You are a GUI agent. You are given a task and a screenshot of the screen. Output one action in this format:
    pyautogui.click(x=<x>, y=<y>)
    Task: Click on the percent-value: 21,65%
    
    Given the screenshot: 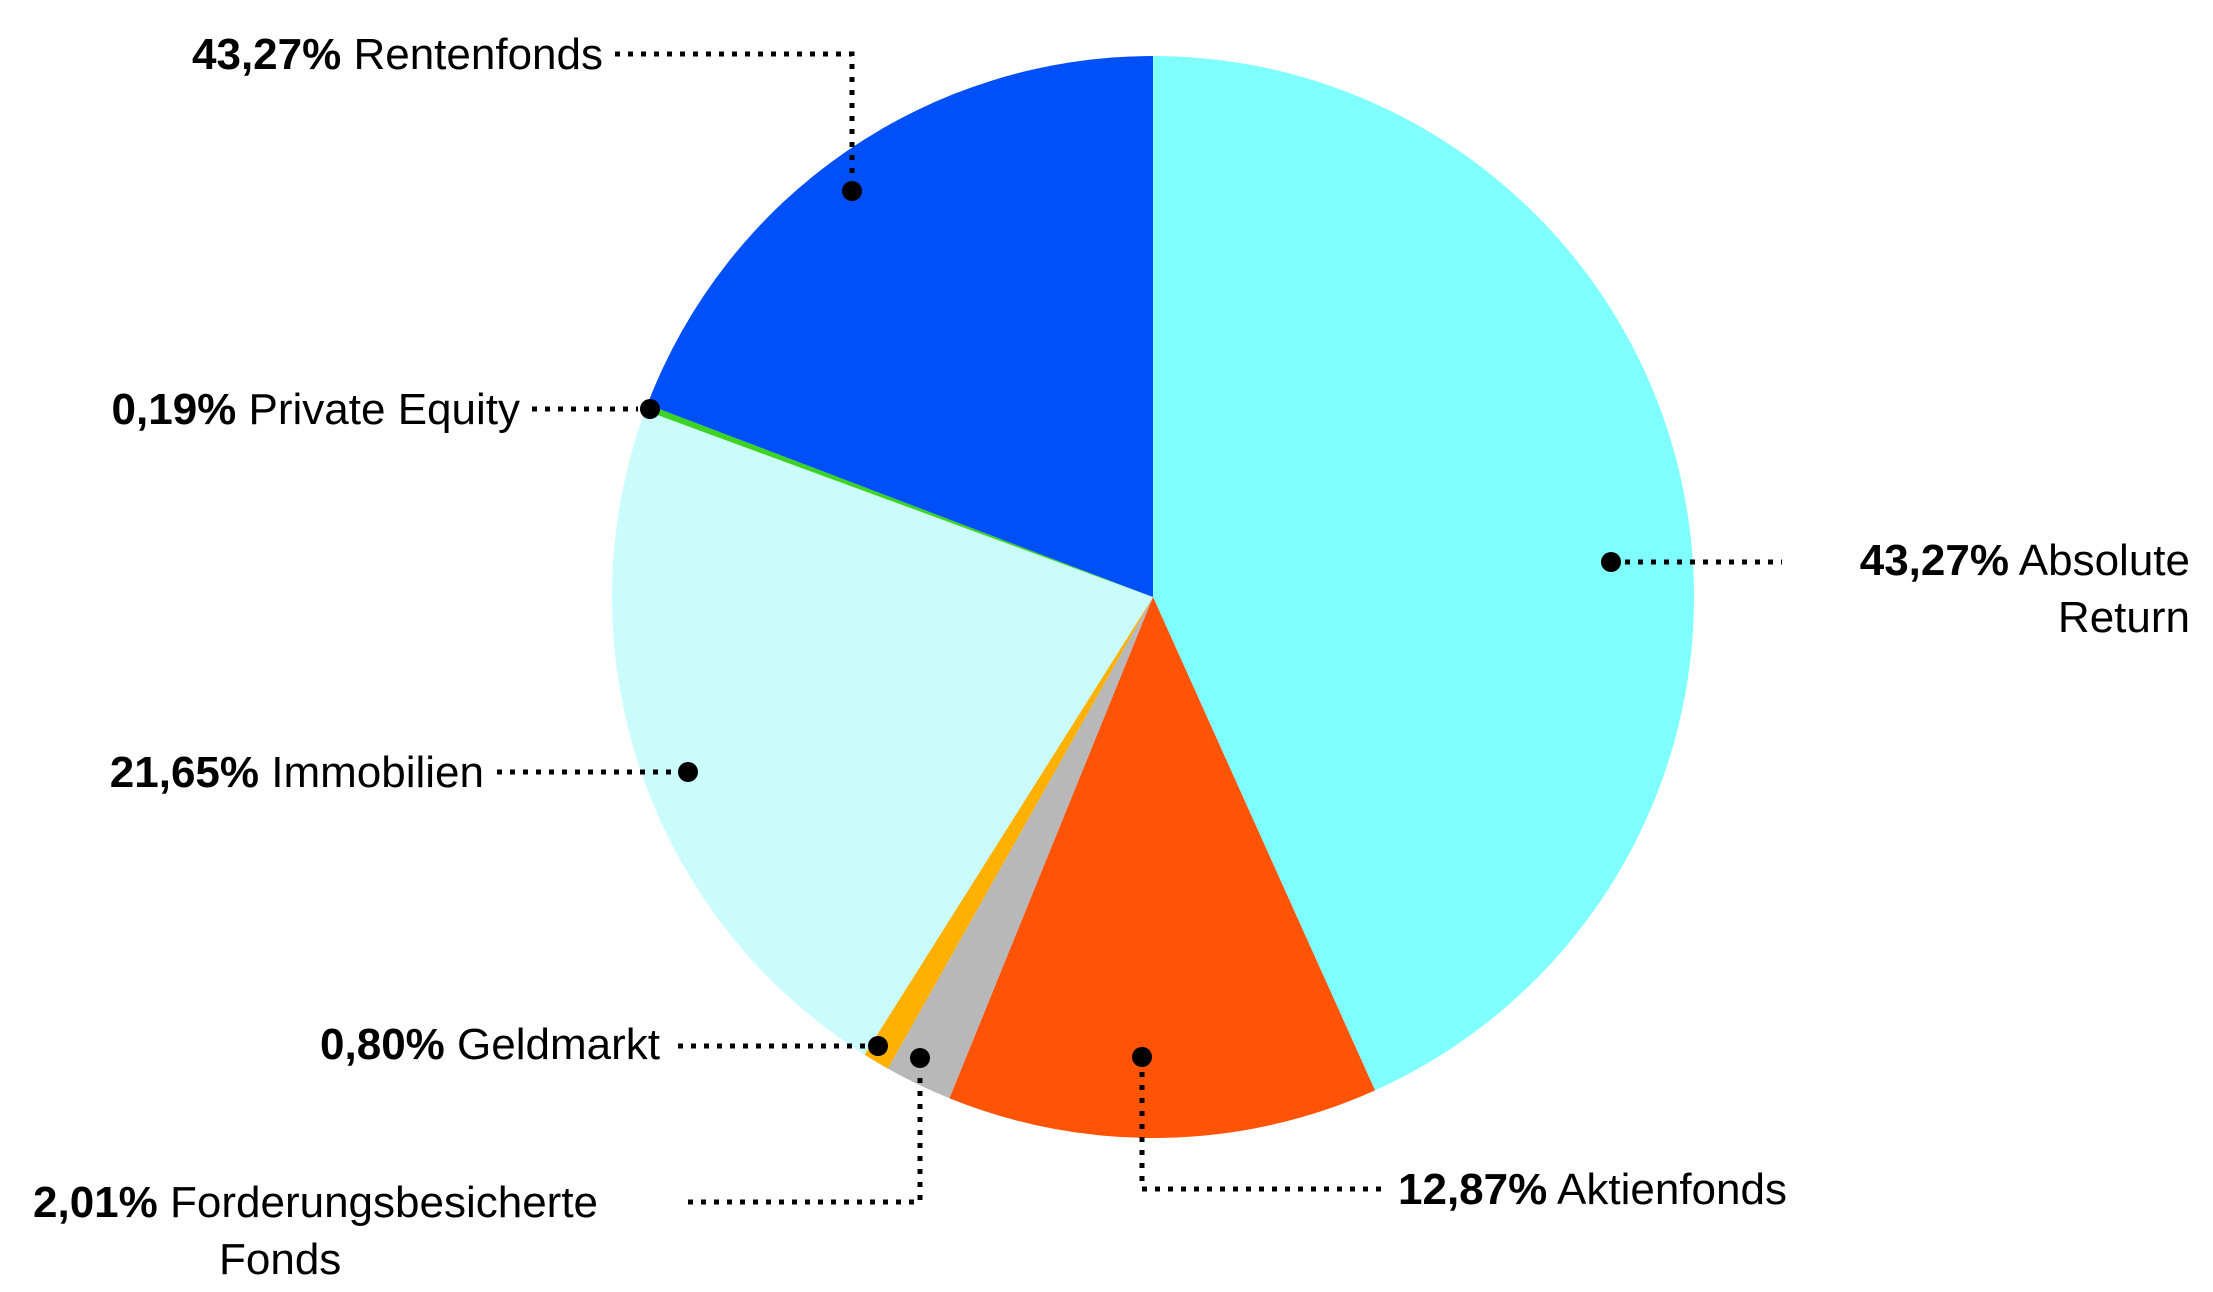 What is the action you would take?
    pyautogui.click(x=184, y=772)
    